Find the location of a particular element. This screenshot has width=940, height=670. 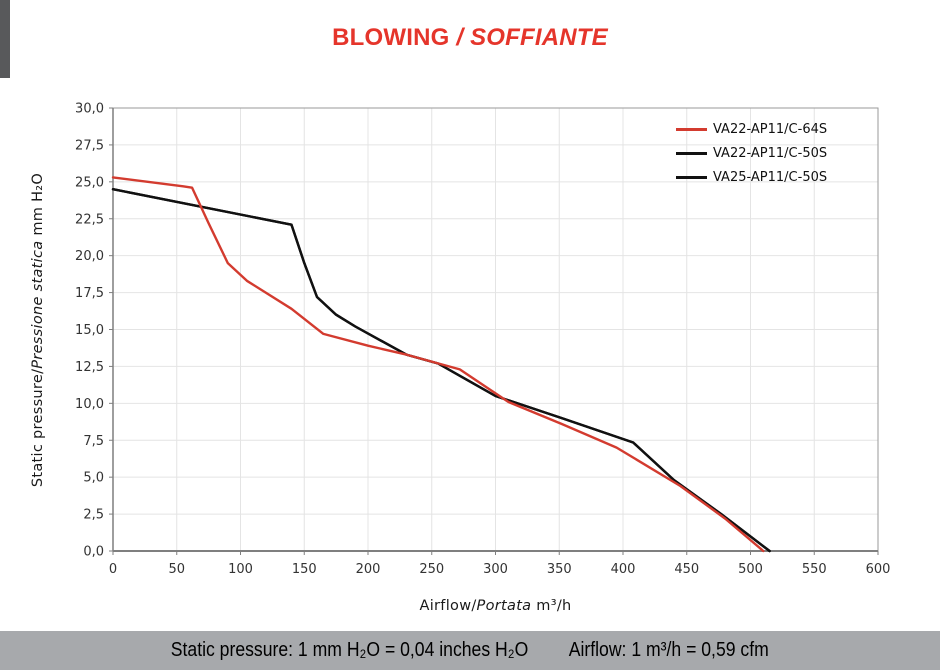

legend-item-va22-c64s: VA22-AP11/C-64S is located at coordinates (751, 129).